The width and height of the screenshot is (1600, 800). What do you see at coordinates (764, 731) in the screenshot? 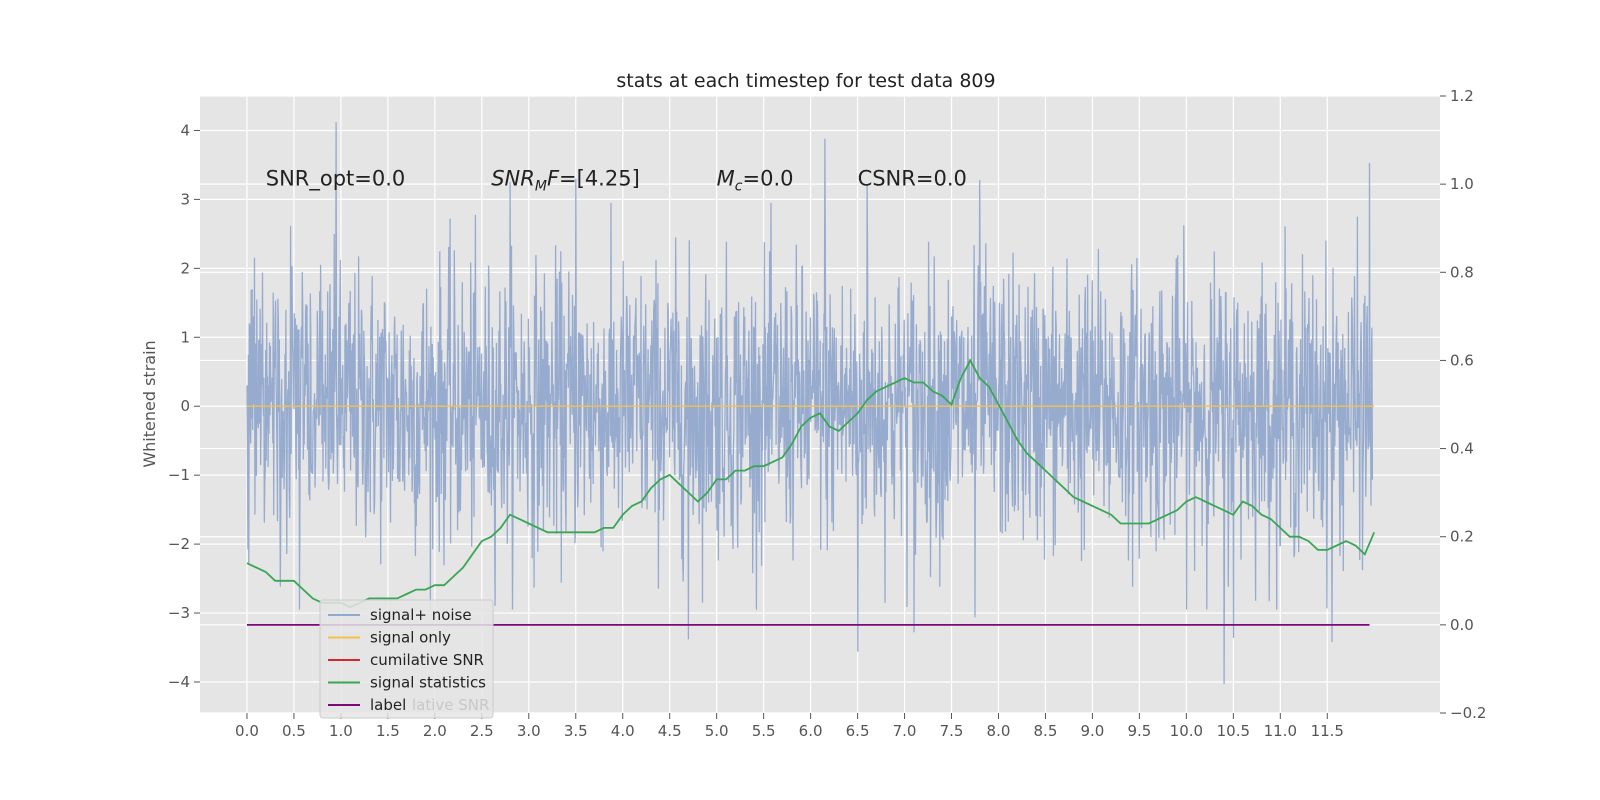
I see `x-tick-label: 5.5` at bounding box center [764, 731].